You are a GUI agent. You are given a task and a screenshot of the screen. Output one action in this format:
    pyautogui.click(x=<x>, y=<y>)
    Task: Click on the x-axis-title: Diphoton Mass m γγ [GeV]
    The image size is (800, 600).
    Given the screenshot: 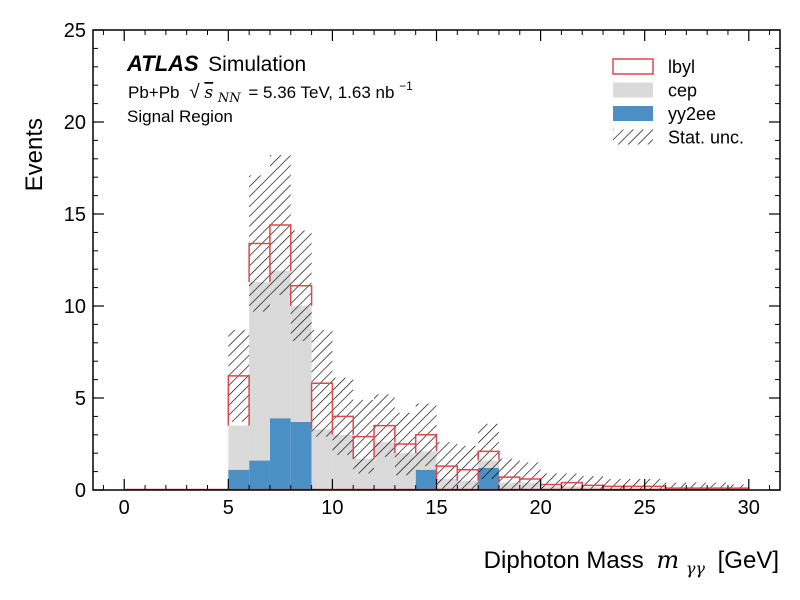 What is the action you would take?
    pyautogui.click(x=631, y=563)
    